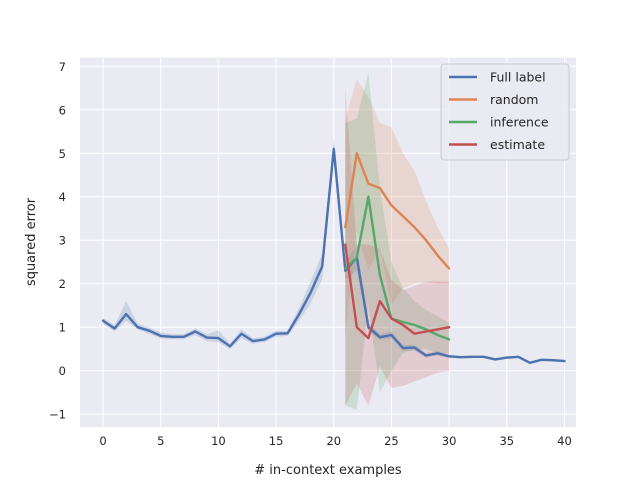 Image resolution: width=640 pixels, height=480 pixels. Describe the element at coordinates (62, 110) in the screenshot. I see `y-tick-label: 6` at that location.